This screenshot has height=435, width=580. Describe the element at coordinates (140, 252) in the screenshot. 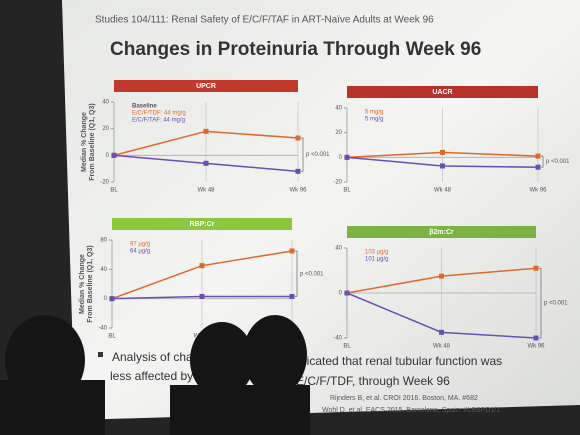

I see `legend-entry: 64 µg/g` at that location.